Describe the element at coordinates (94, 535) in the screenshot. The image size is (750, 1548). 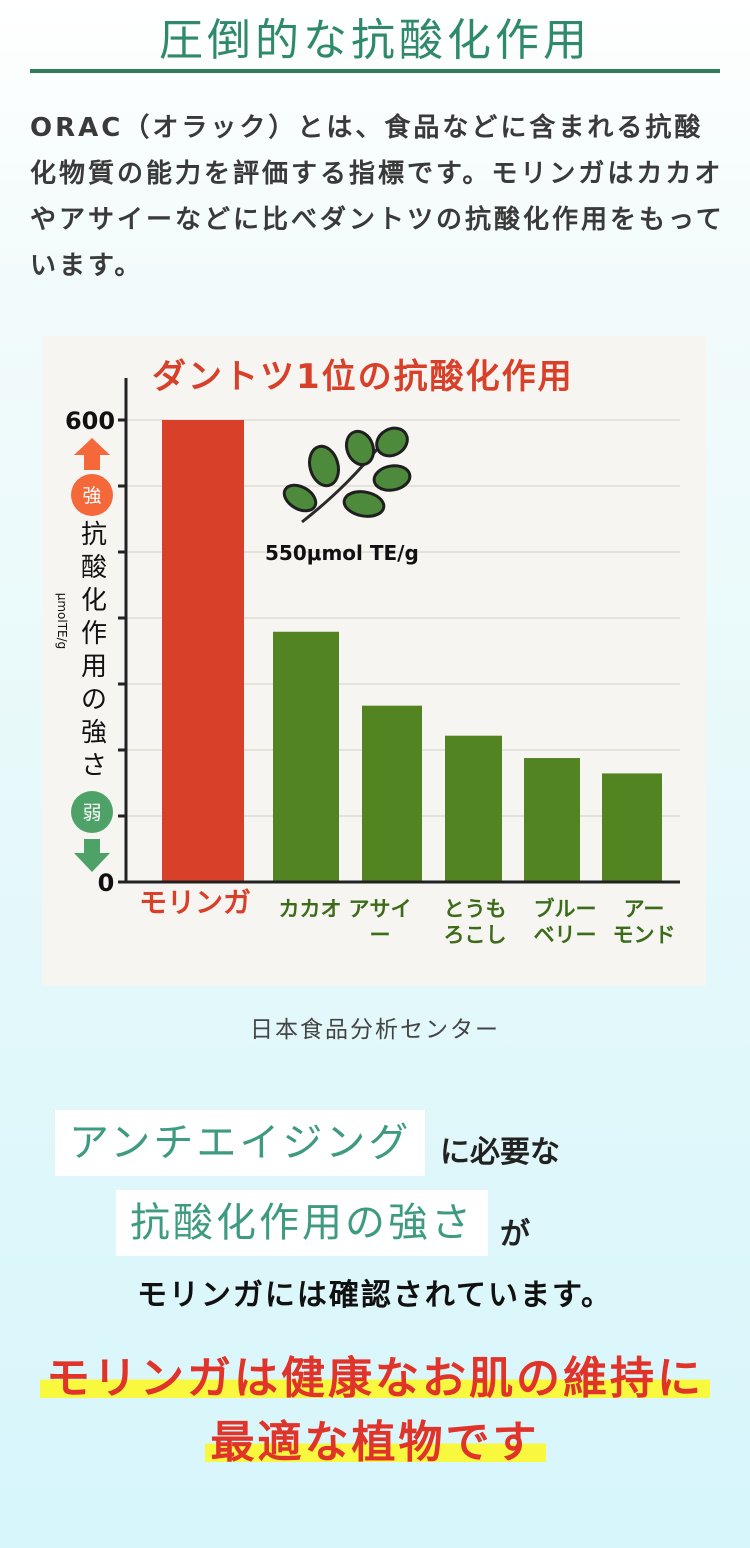
I see `y-axis-label-char: 抗` at that location.